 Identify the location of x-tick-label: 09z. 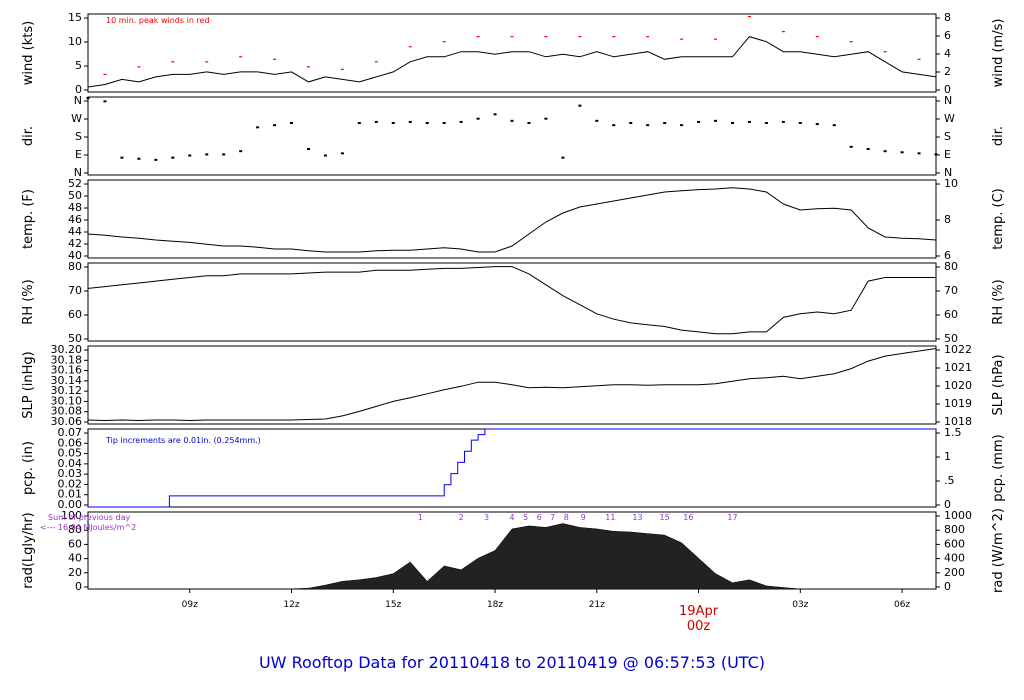
(190, 605).